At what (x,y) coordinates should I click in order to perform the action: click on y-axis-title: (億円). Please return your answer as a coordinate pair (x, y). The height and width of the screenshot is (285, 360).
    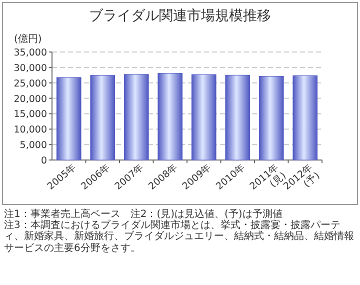
    Looking at the image, I should click on (28, 39).